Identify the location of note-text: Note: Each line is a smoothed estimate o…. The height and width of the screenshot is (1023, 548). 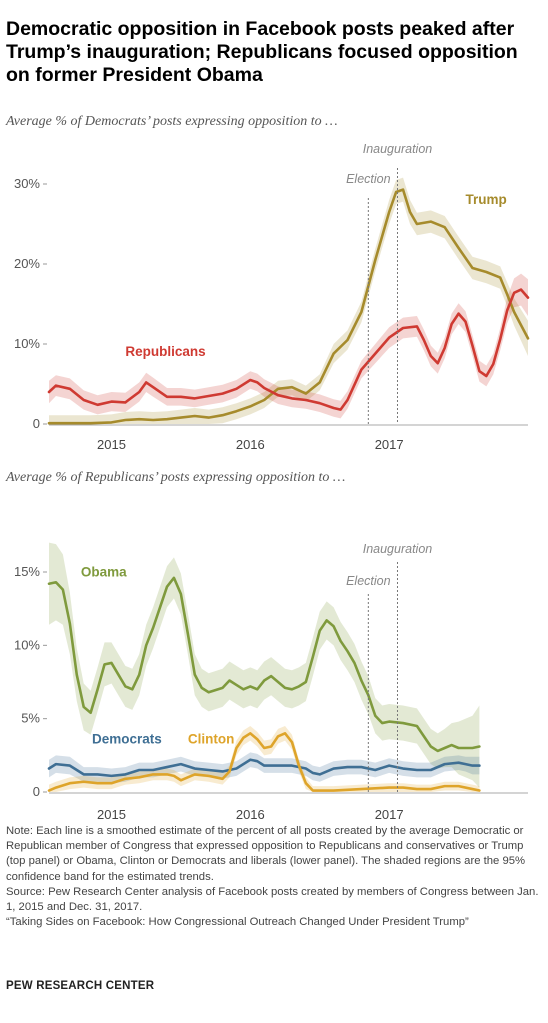
(266, 854).